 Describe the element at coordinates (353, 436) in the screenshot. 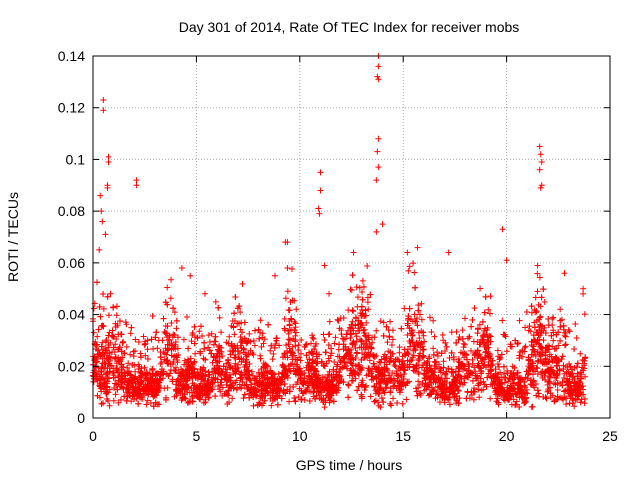

I see `x-tick-labels: 0 5 10 15 20 25` at that location.